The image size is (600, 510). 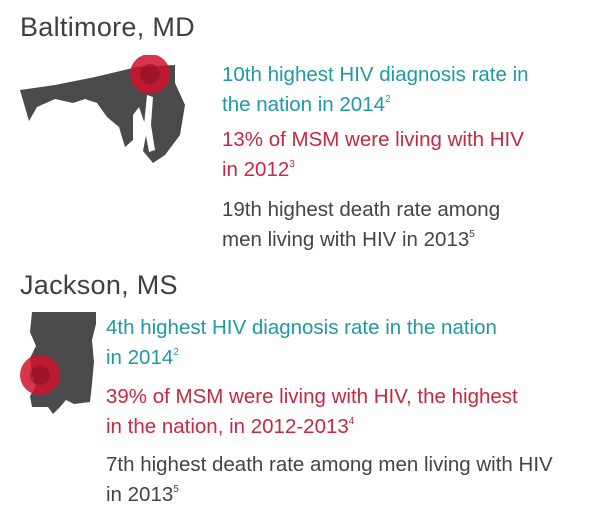 What do you see at coordinates (58, 363) in the screenshot?
I see `mississippi-map` at bounding box center [58, 363].